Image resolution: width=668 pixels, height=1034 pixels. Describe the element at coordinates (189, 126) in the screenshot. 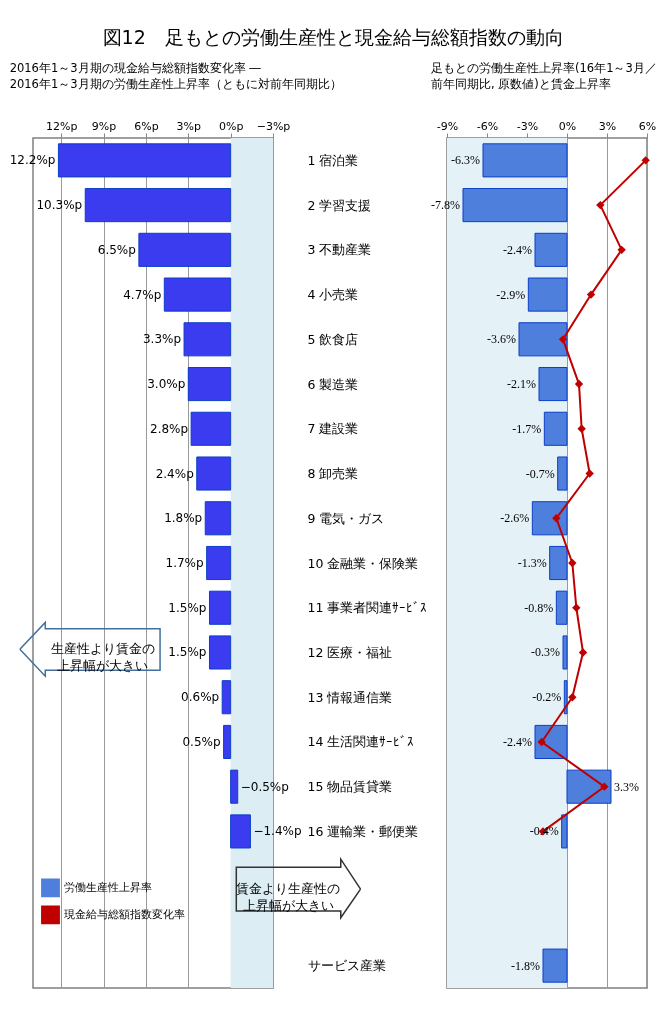

I see `x-tick-label: 3%p` at that location.